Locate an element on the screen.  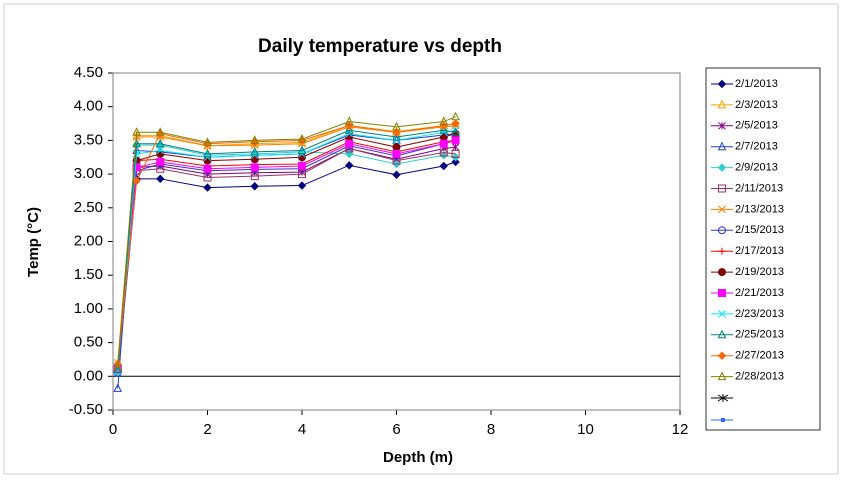
y-tick-label: 1.00 is located at coordinates (88, 308).